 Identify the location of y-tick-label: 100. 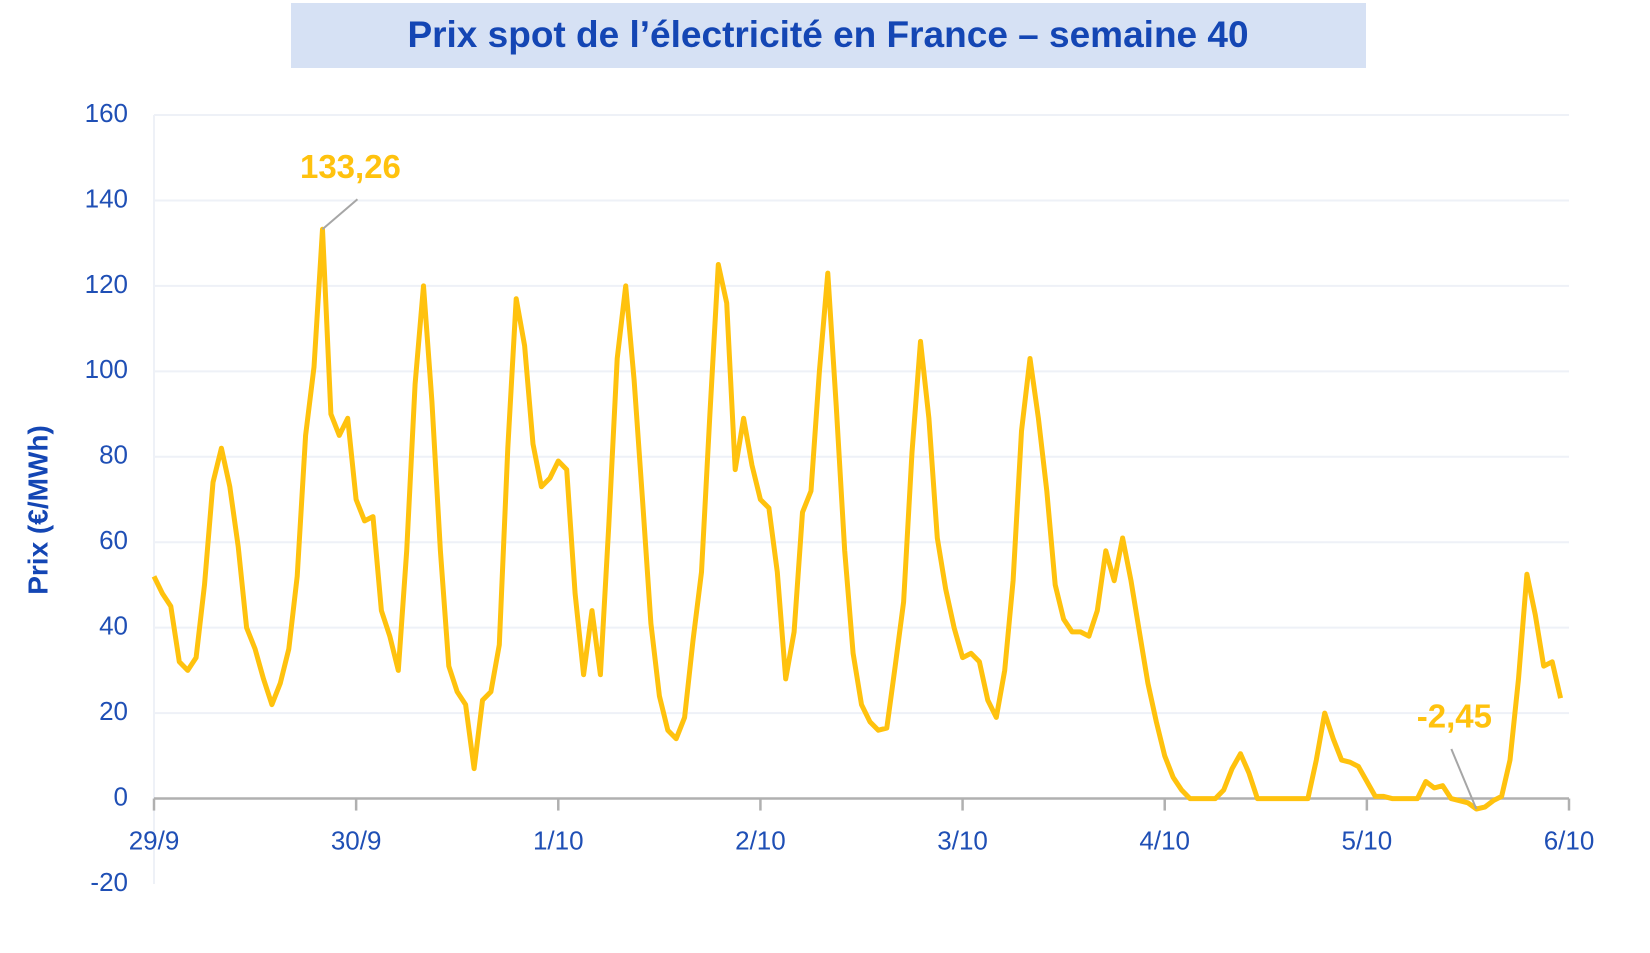
(106, 369).